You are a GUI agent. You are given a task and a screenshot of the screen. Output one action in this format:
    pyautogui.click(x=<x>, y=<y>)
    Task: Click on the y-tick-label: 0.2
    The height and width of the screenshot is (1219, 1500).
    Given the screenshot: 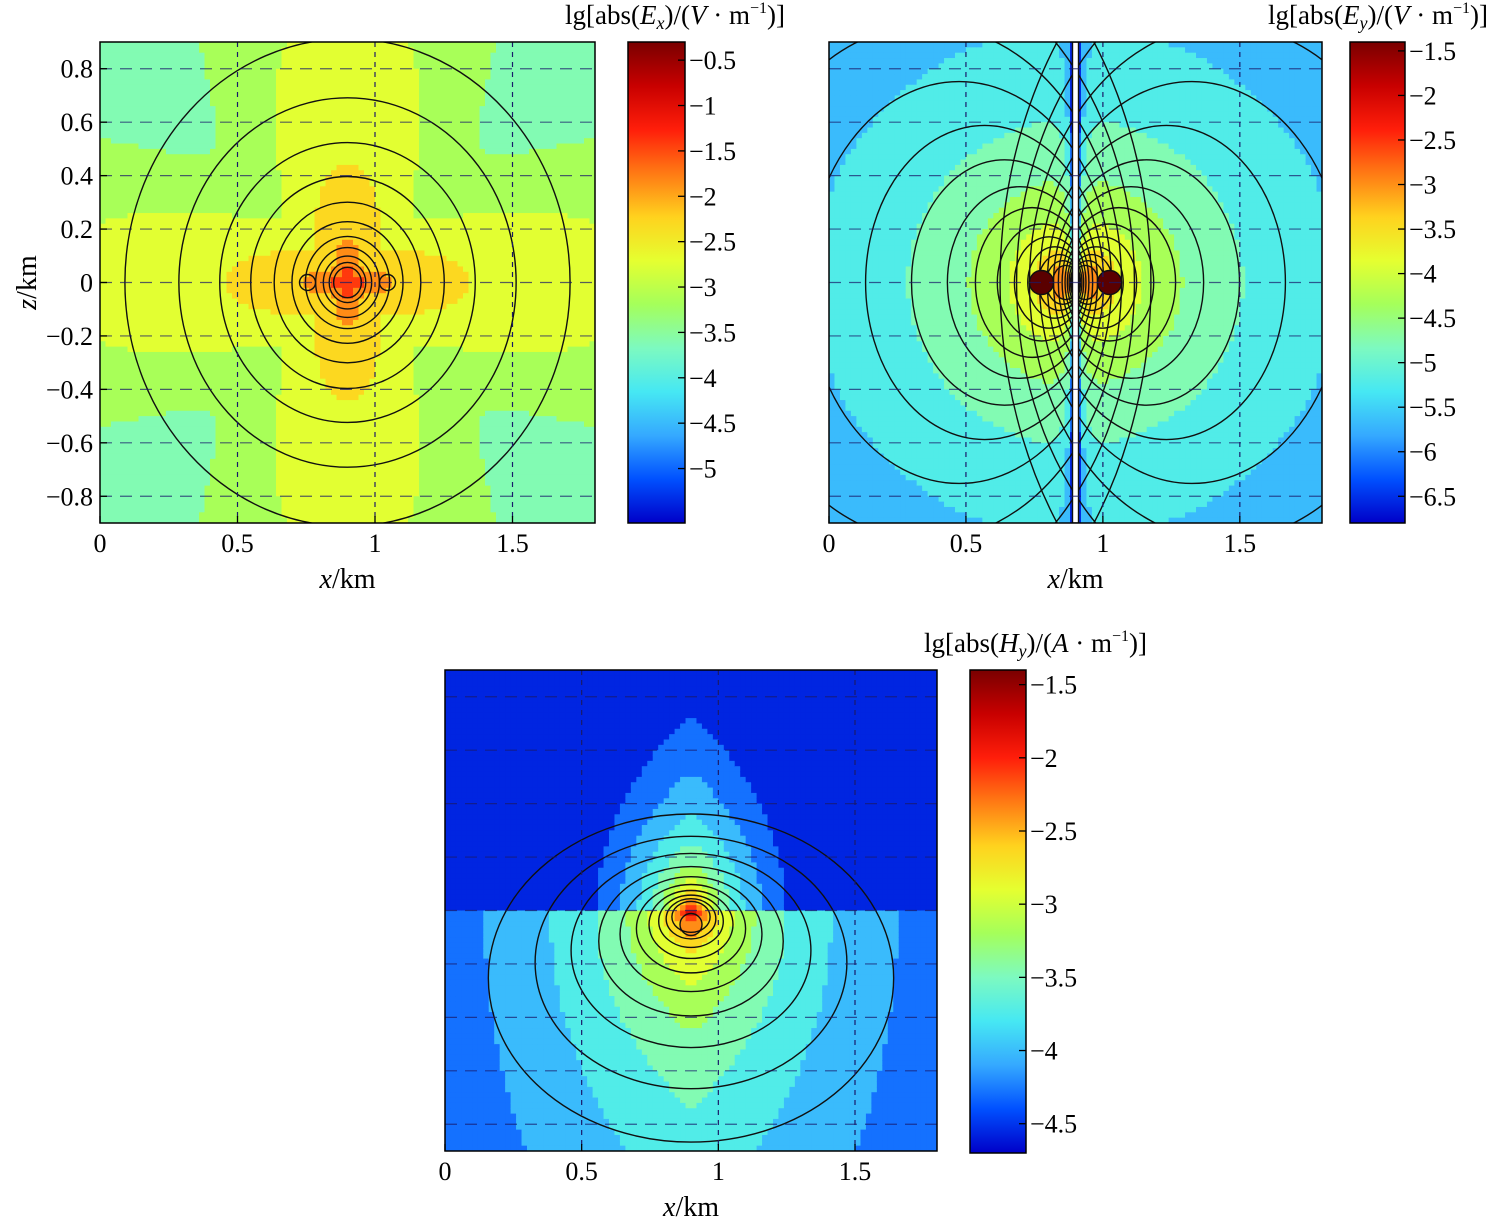 What is the action you would take?
    pyautogui.click(x=77, y=229)
    